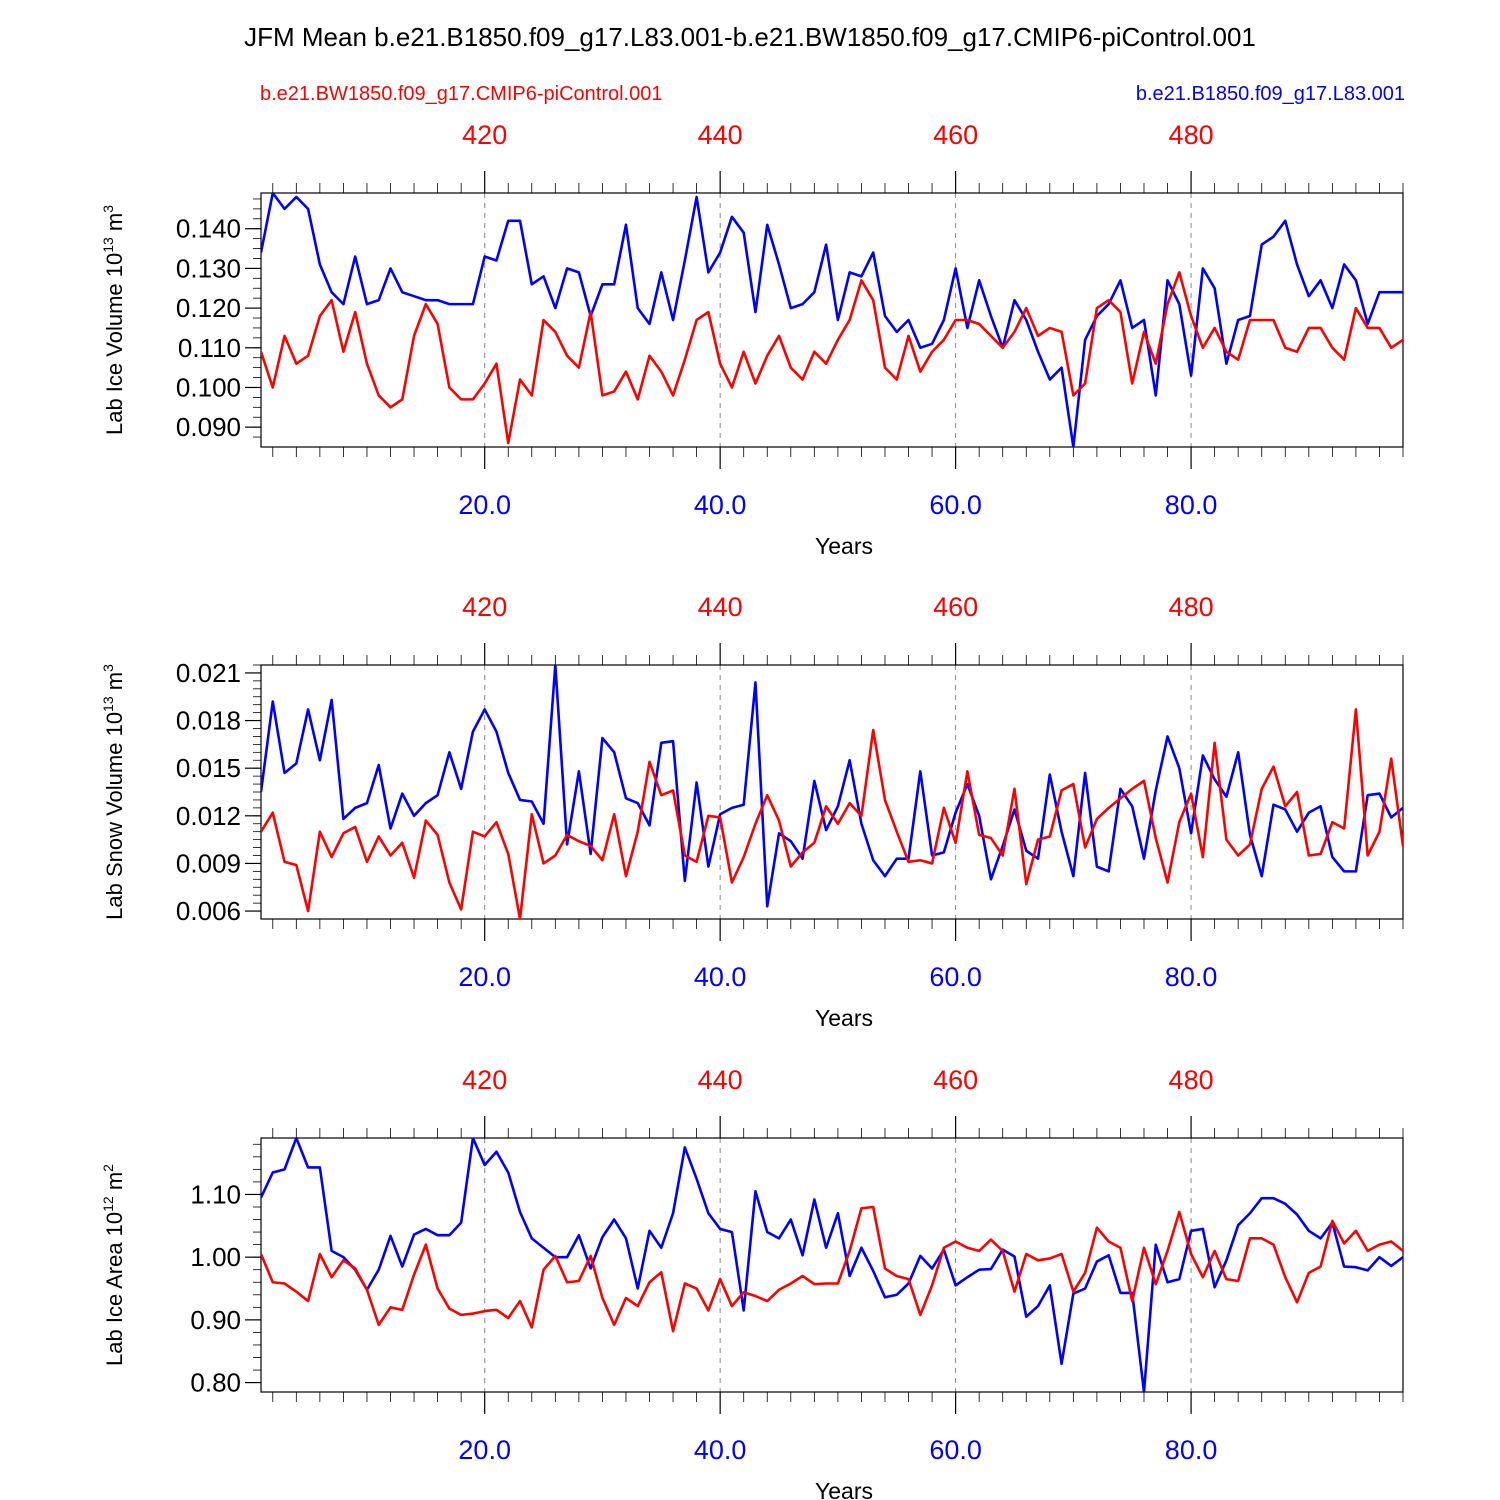 This screenshot has width=1500, height=1500. What do you see at coordinates (955, 607) in the screenshot?
I see `p1-x-tick-label-top: 460` at bounding box center [955, 607].